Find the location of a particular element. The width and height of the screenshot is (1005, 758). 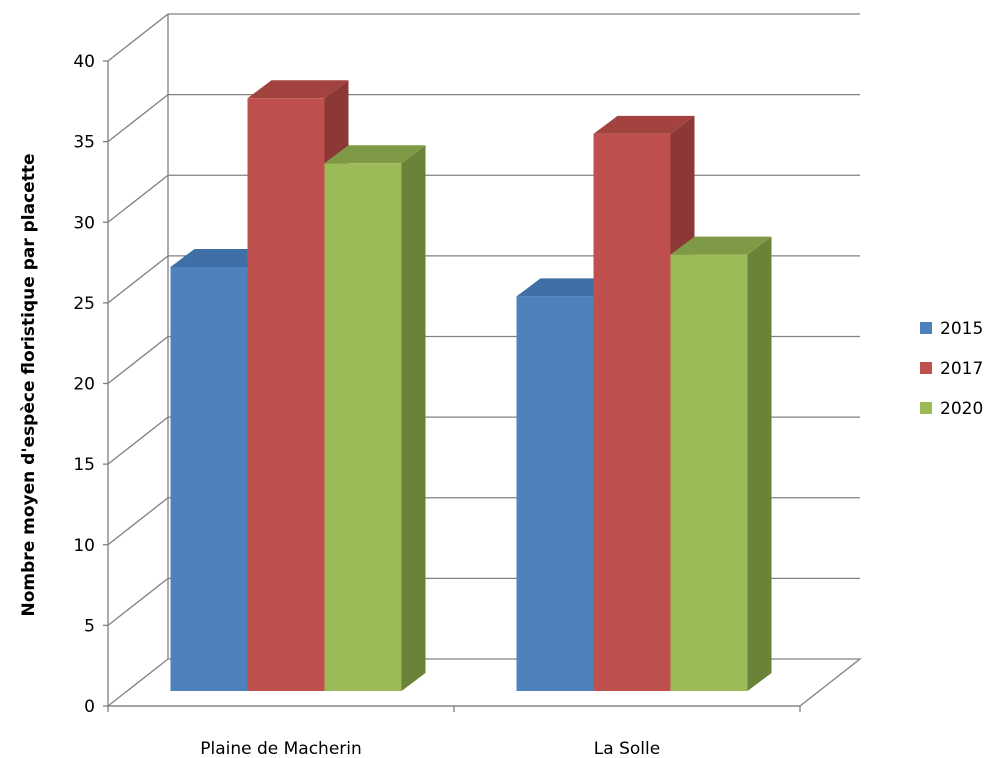

y-tick-label: 25 is located at coordinates (84, 304).